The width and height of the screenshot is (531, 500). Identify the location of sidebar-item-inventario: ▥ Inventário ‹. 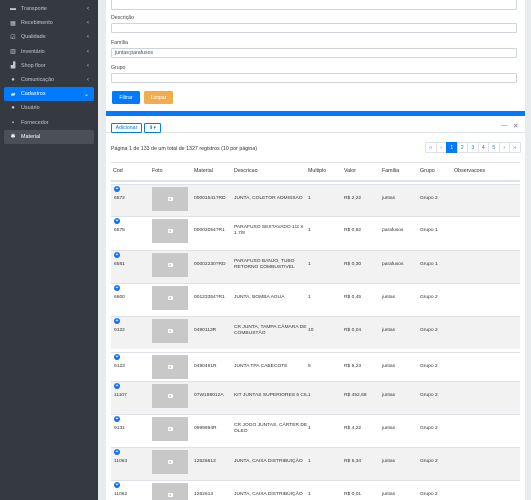
(49, 52).